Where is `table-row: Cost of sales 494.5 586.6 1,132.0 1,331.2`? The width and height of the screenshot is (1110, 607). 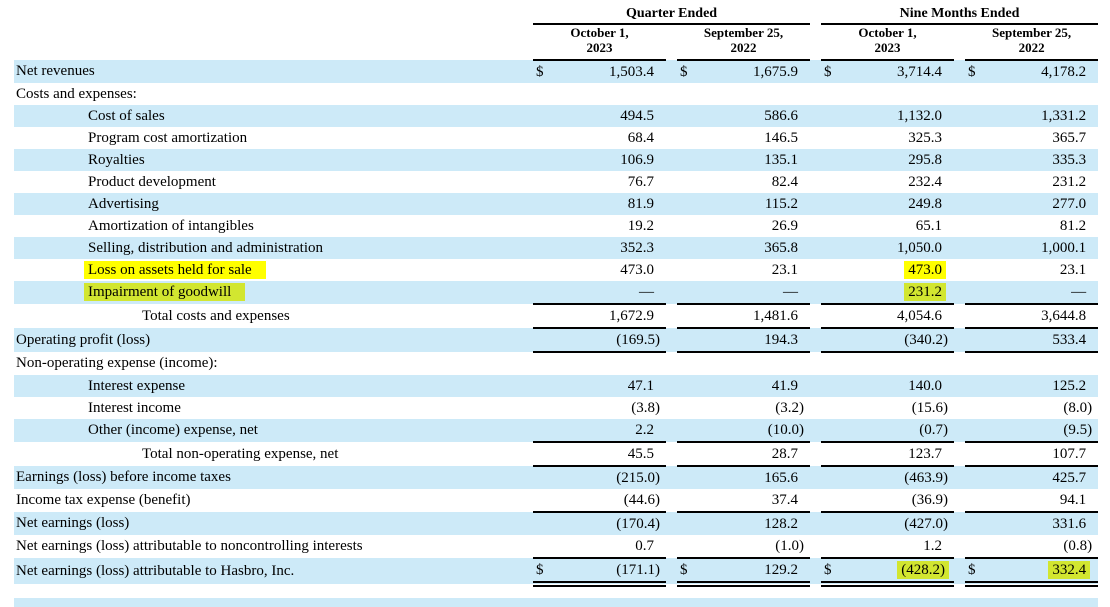
table-row: Cost of sales 494.5 586.6 1,132.0 1,331.2 is located at coordinates (556, 116).